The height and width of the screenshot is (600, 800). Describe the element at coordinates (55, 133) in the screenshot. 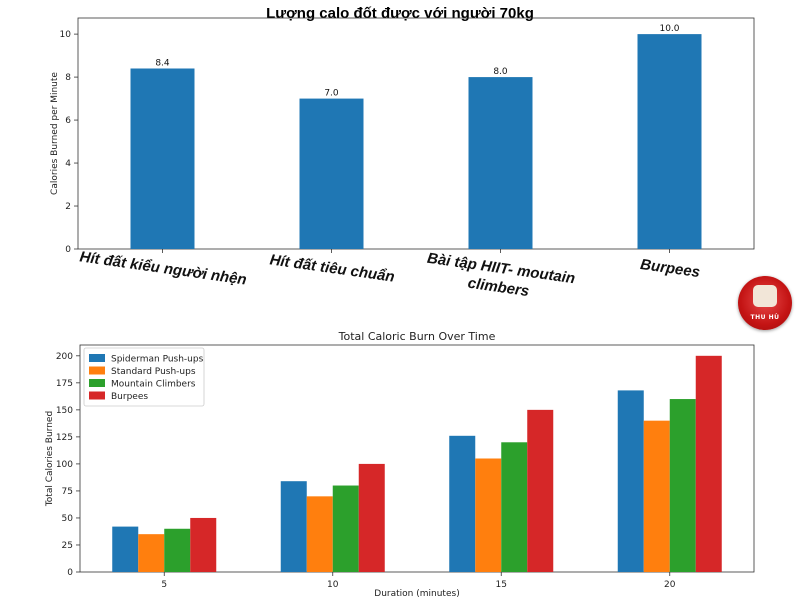

I see `chart-1-ylabel: Calories Burned per Minute` at that location.